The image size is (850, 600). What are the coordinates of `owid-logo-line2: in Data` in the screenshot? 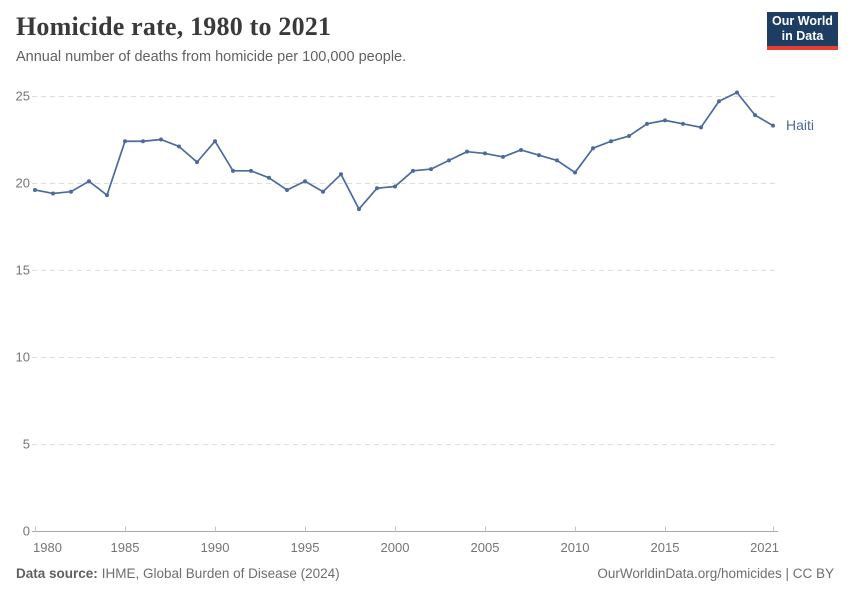 It's located at (802, 36).